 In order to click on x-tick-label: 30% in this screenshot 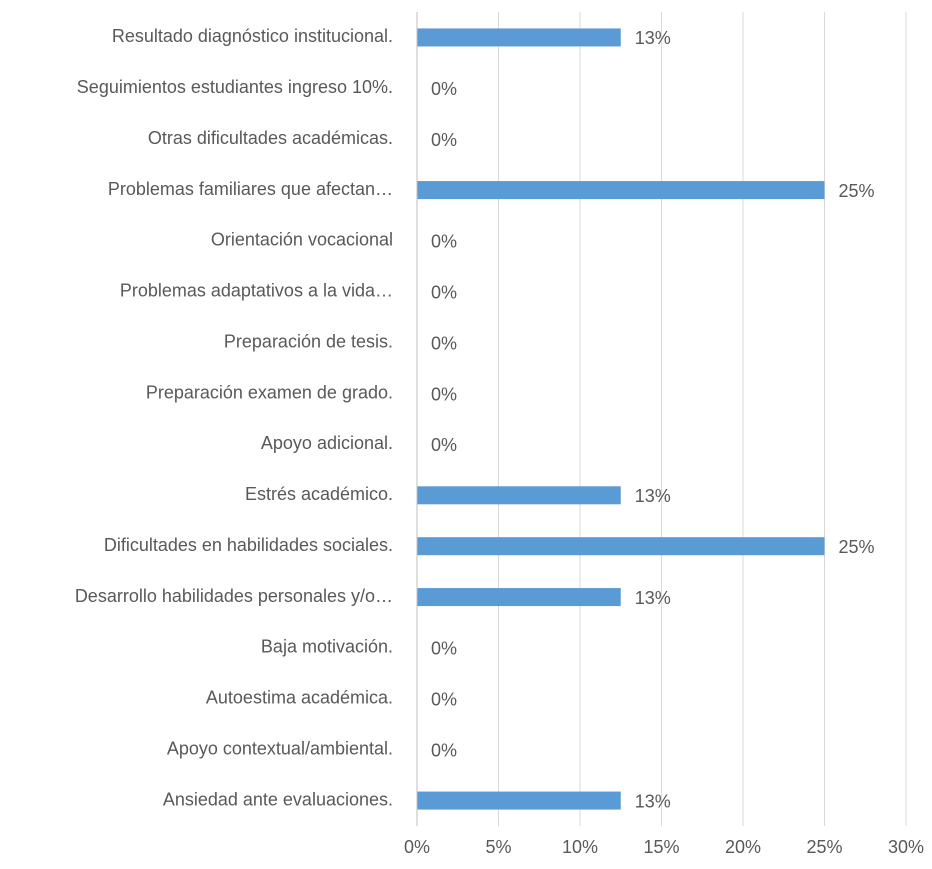, I will do `click(906, 847)`.